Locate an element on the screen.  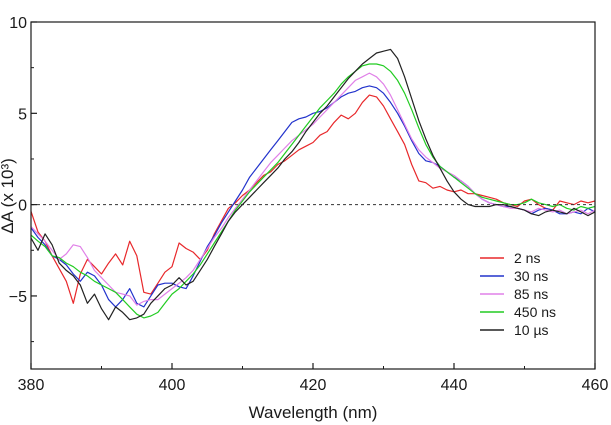
y-tick-label: 10 is located at coordinates (18, 23).